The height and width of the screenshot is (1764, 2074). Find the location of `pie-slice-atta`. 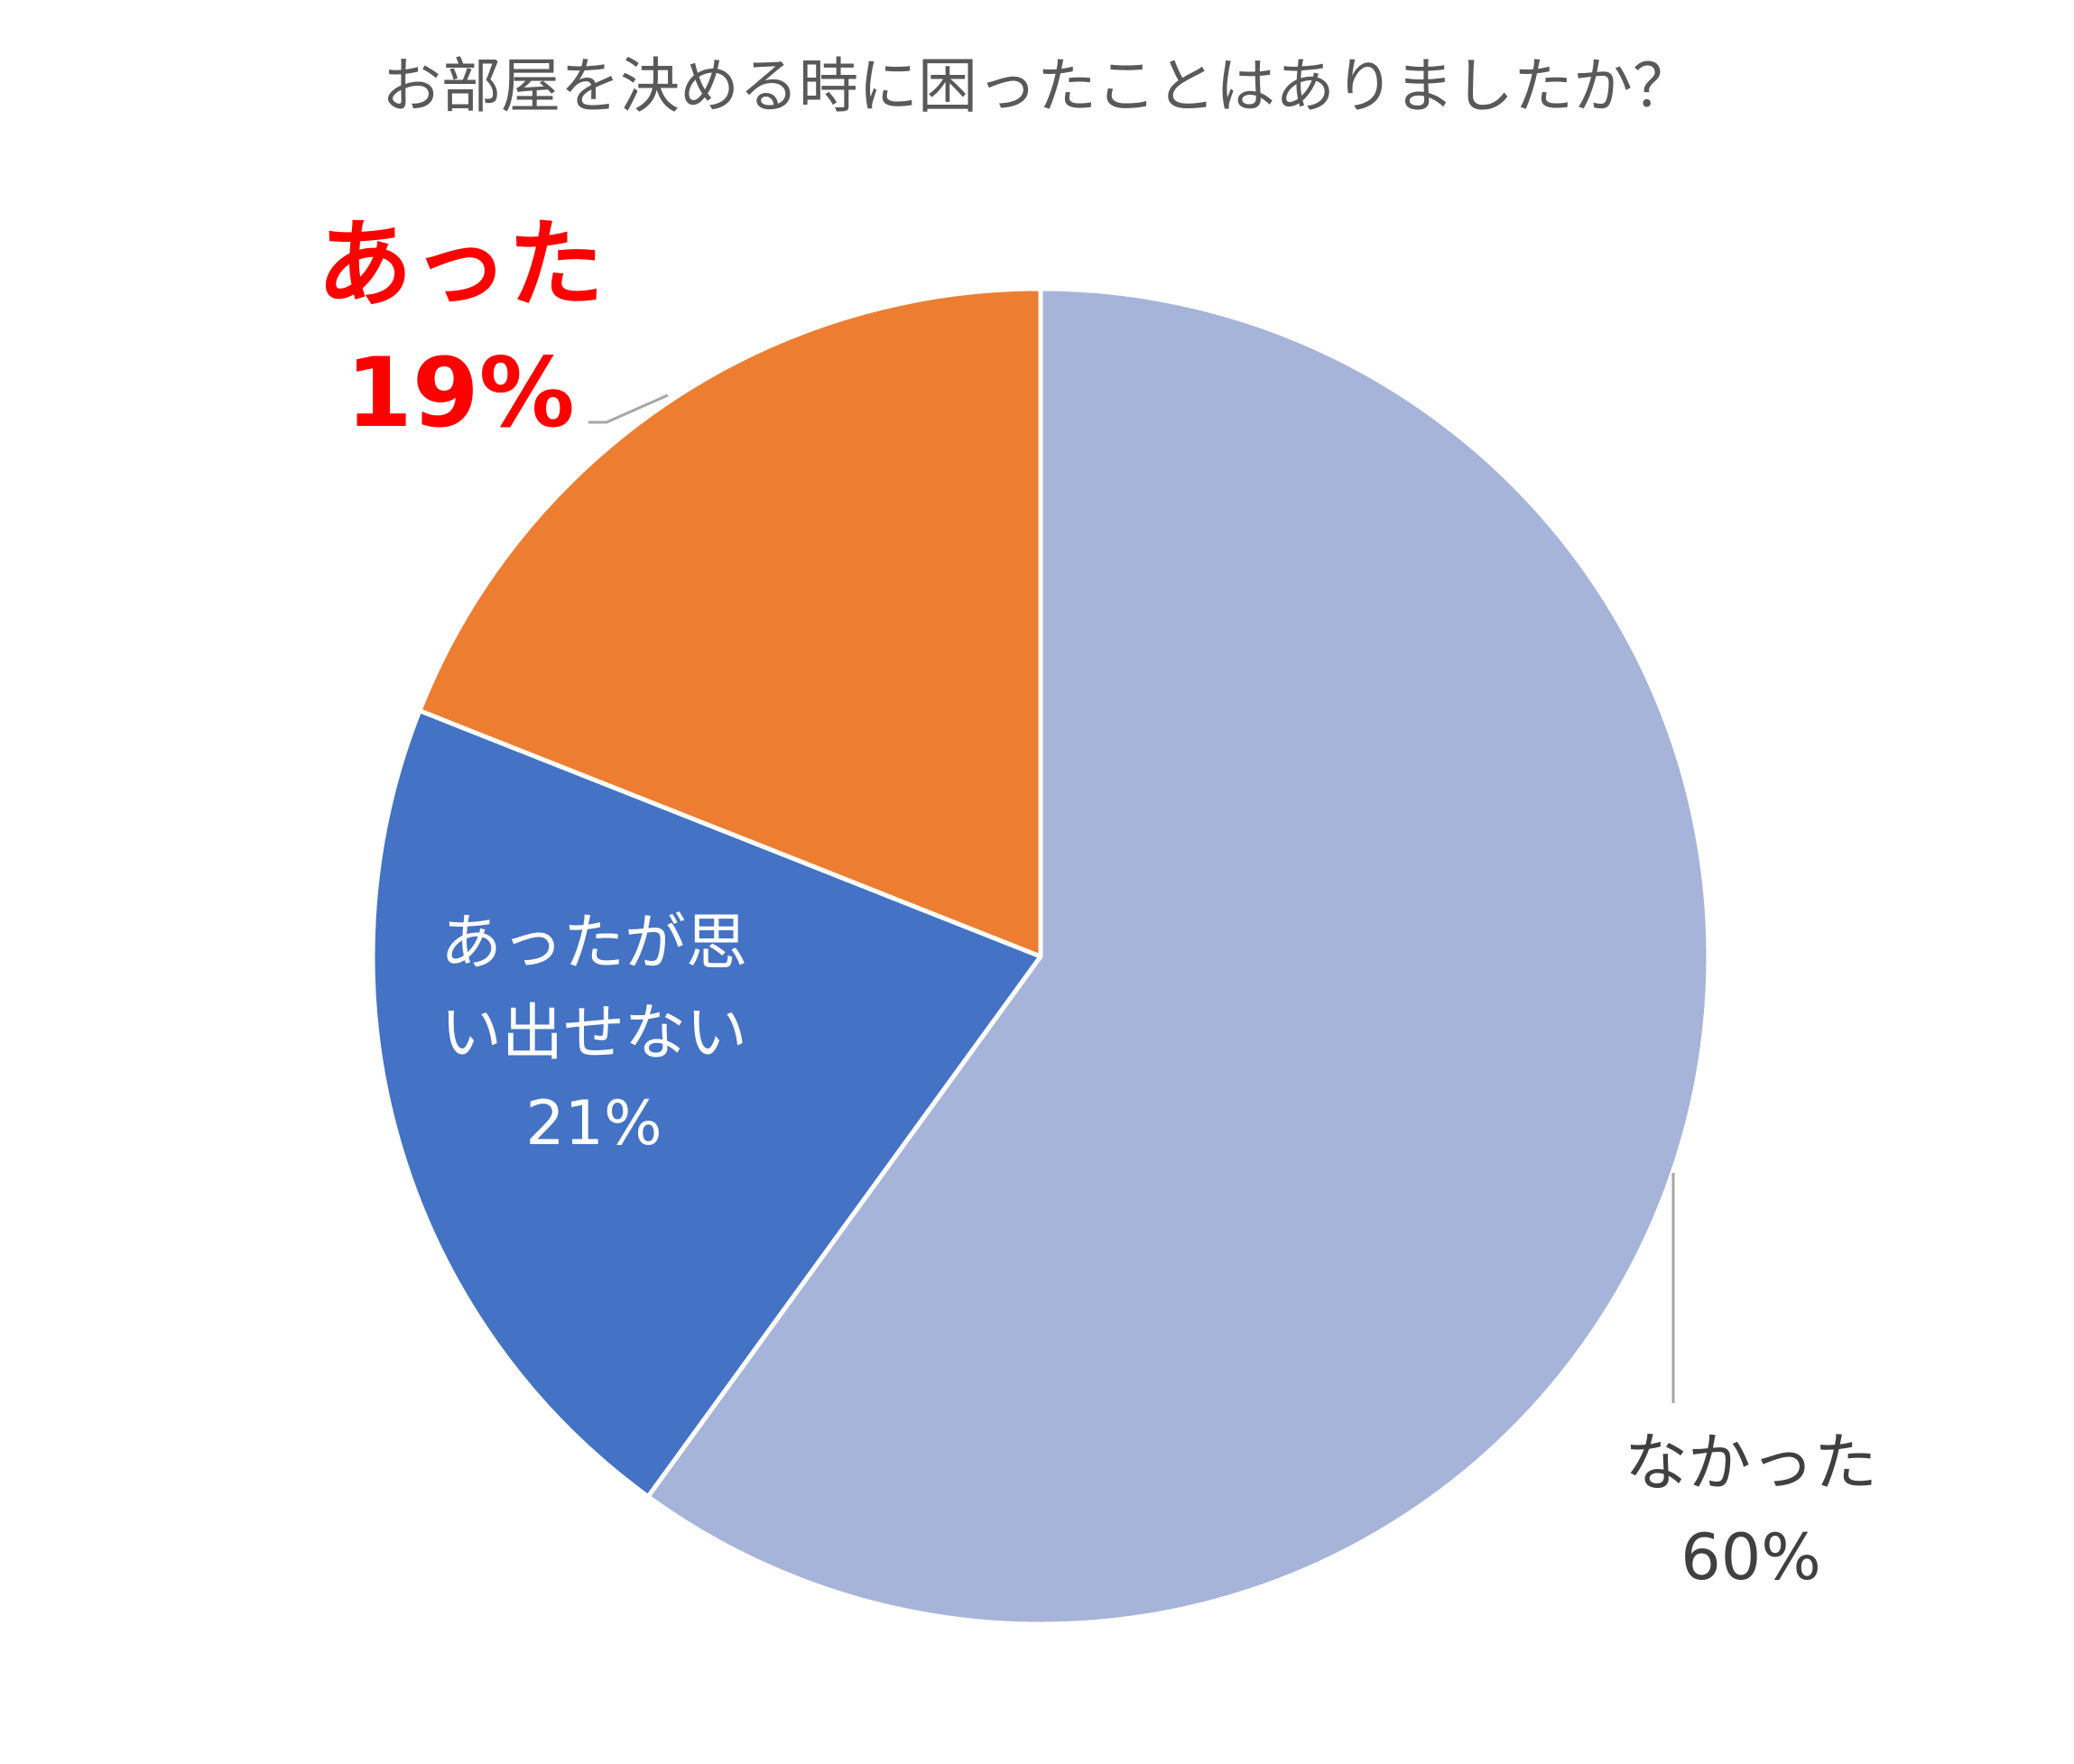

pie-slice-atta is located at coordinates (730, 622).